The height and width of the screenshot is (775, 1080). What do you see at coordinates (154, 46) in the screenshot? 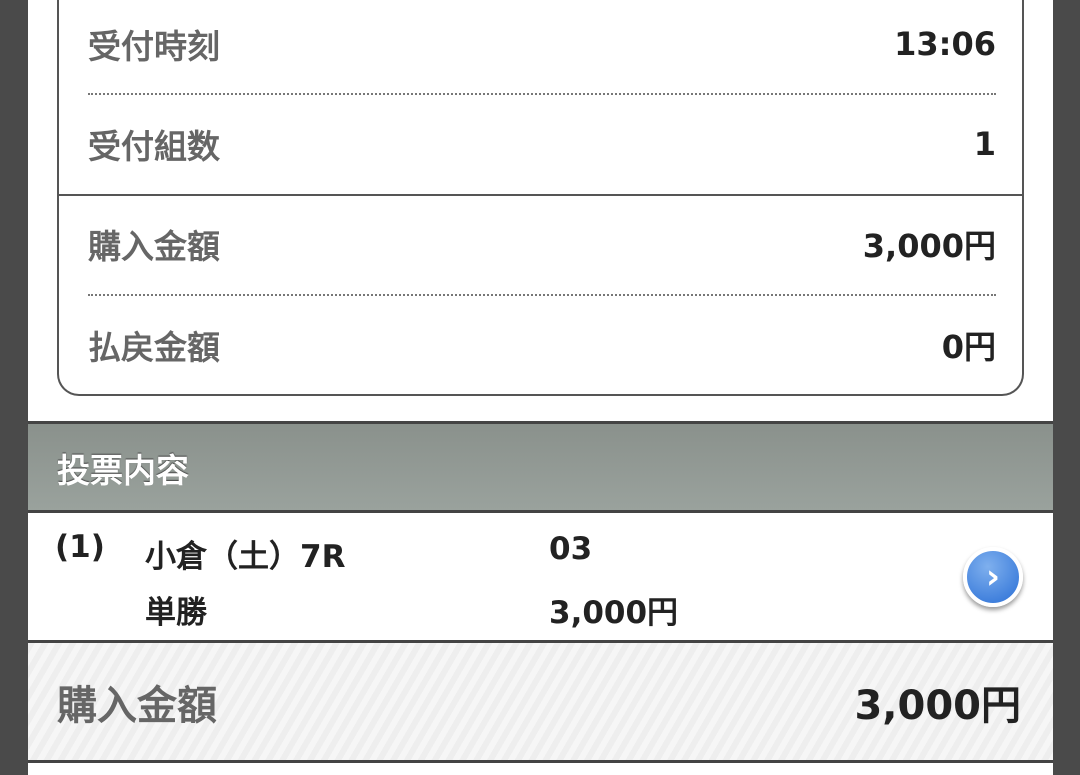
I see `label: 受付時刻` at bounding box center [154, 46].